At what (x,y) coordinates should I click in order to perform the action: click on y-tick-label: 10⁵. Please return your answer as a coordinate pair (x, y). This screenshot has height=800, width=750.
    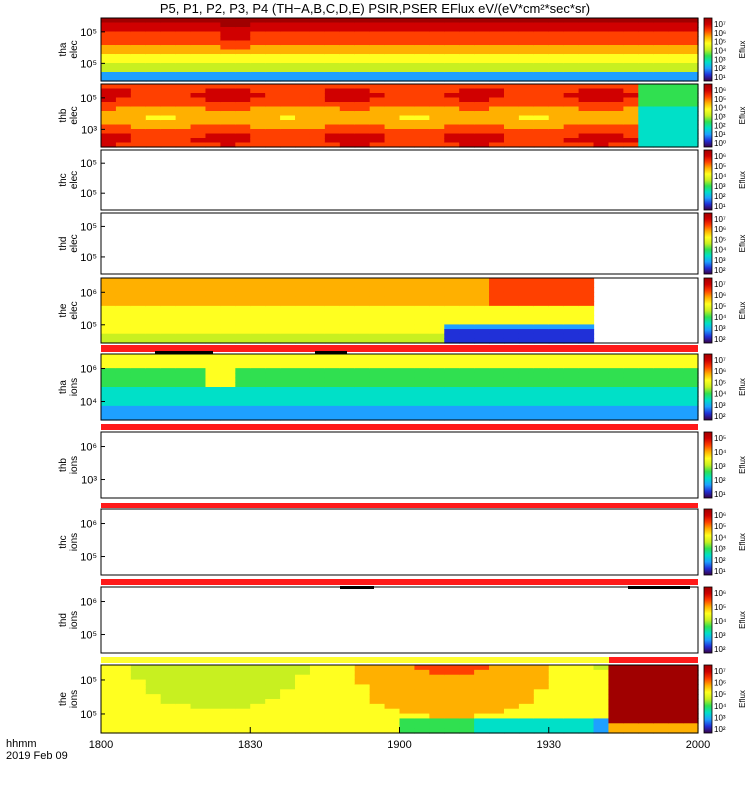
    Looking at the image, I should click on (88, 227).